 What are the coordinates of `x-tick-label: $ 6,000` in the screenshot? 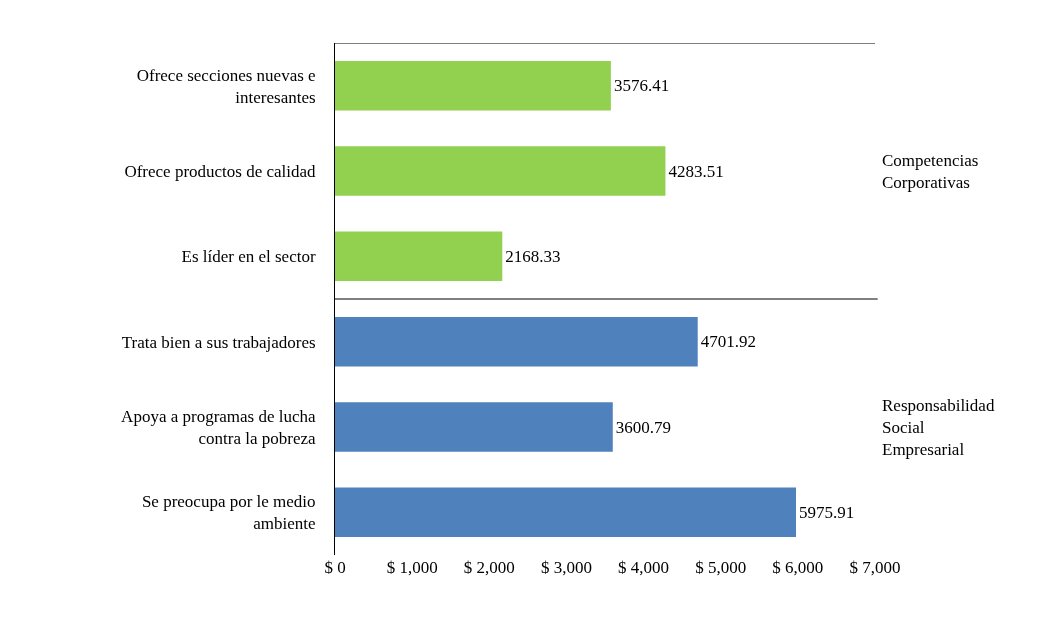 It's located at (798, 567).